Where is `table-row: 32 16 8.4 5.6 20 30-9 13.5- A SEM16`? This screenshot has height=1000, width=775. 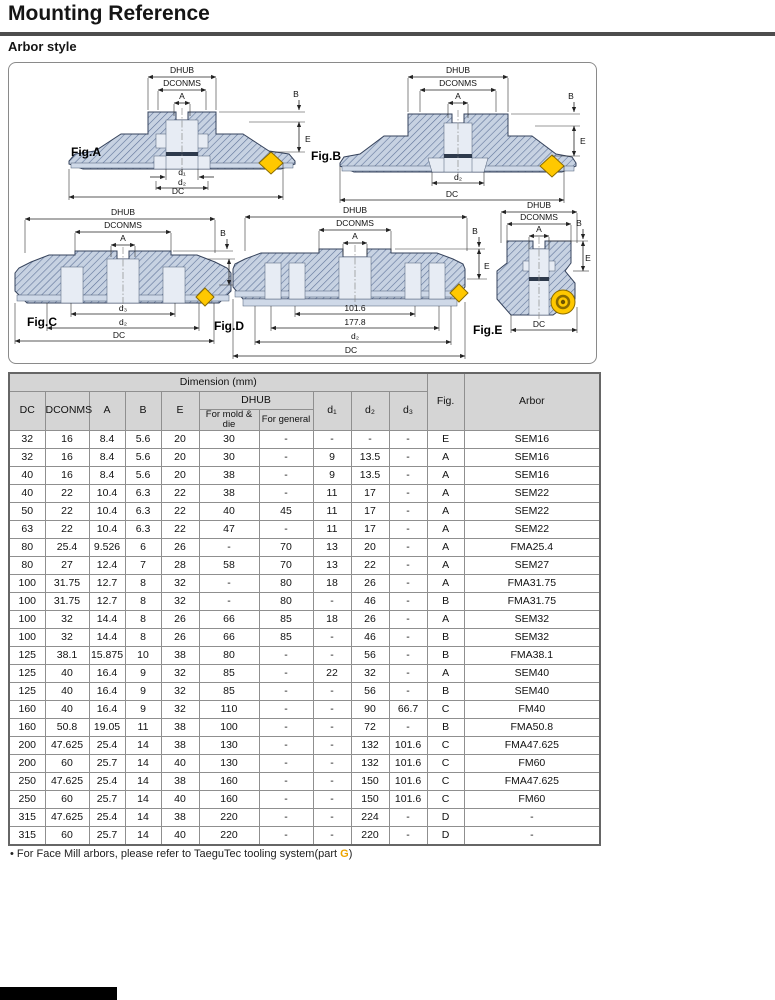 table-row: 32 16 8.4 5.6 20 30-9 13.5- A SEM16 is located at coordinates (304, 457).